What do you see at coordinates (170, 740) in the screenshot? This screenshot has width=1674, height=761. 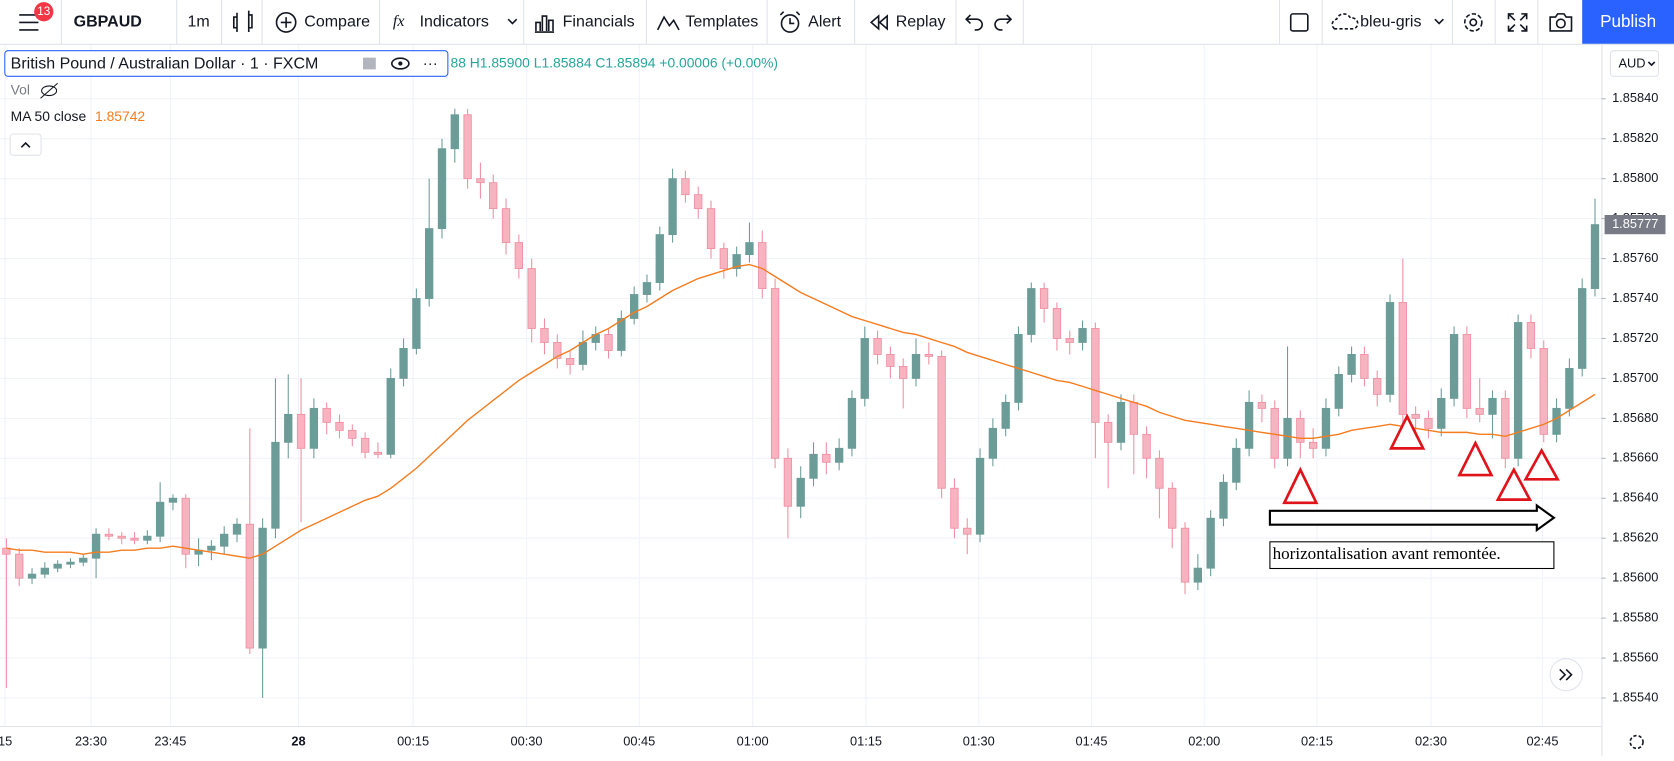 I see `x-tick-label: 23:45` at bounding box center [170, 740].